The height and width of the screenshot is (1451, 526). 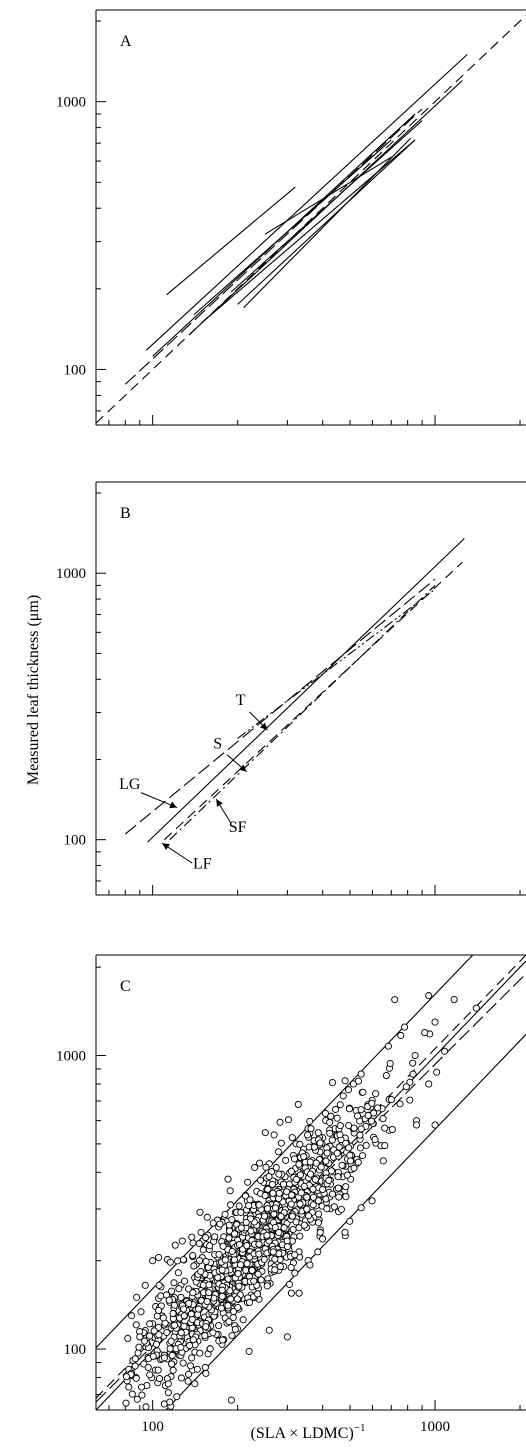 What do you see at coordinates (219, 803) in the screenshot?
I see `annotation-arrowhead` at bounding box center [219, 803].